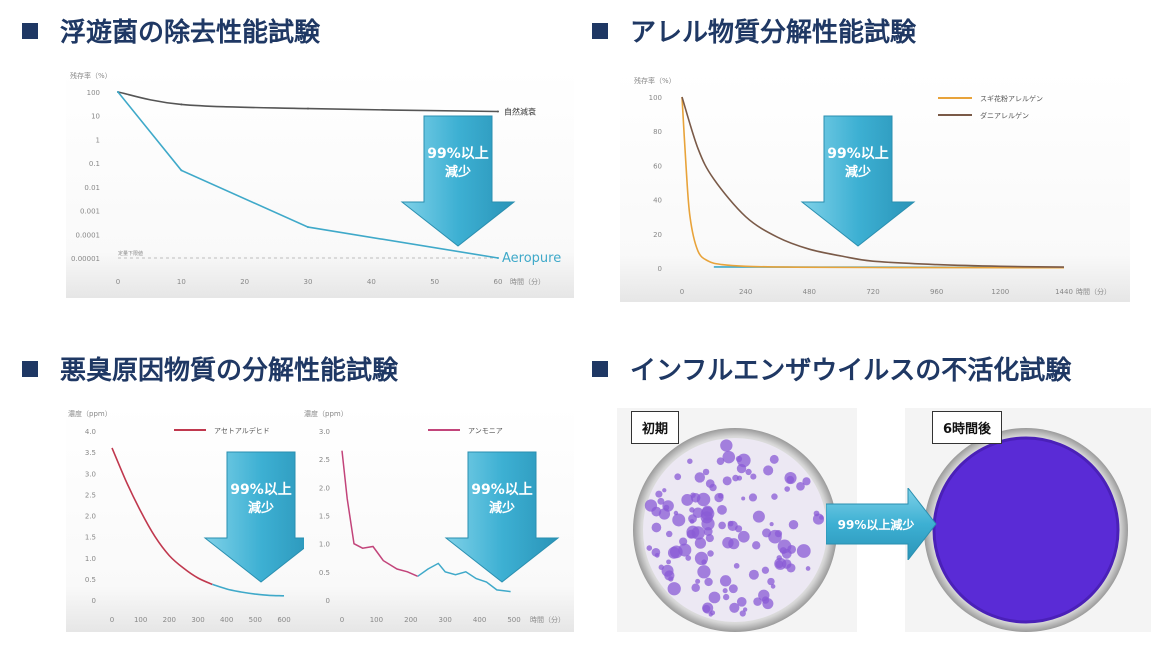  Describe the element at coordinates (93, 93) in the screenshot. I see `y-tick-label: 100` at that location.